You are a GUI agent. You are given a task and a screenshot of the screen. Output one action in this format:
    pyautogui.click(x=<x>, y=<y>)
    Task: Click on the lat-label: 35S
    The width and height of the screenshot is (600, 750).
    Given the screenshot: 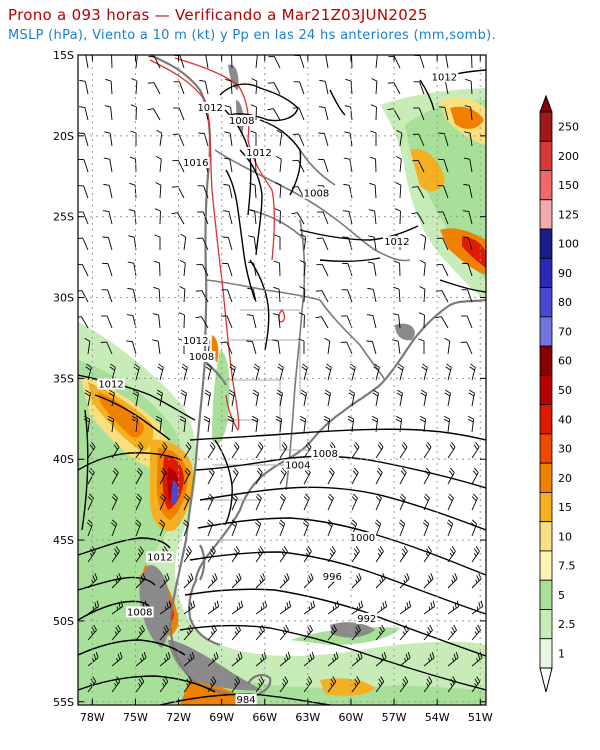 What is the action you would take?
    pyautogui.click(x=63, y=378)
    